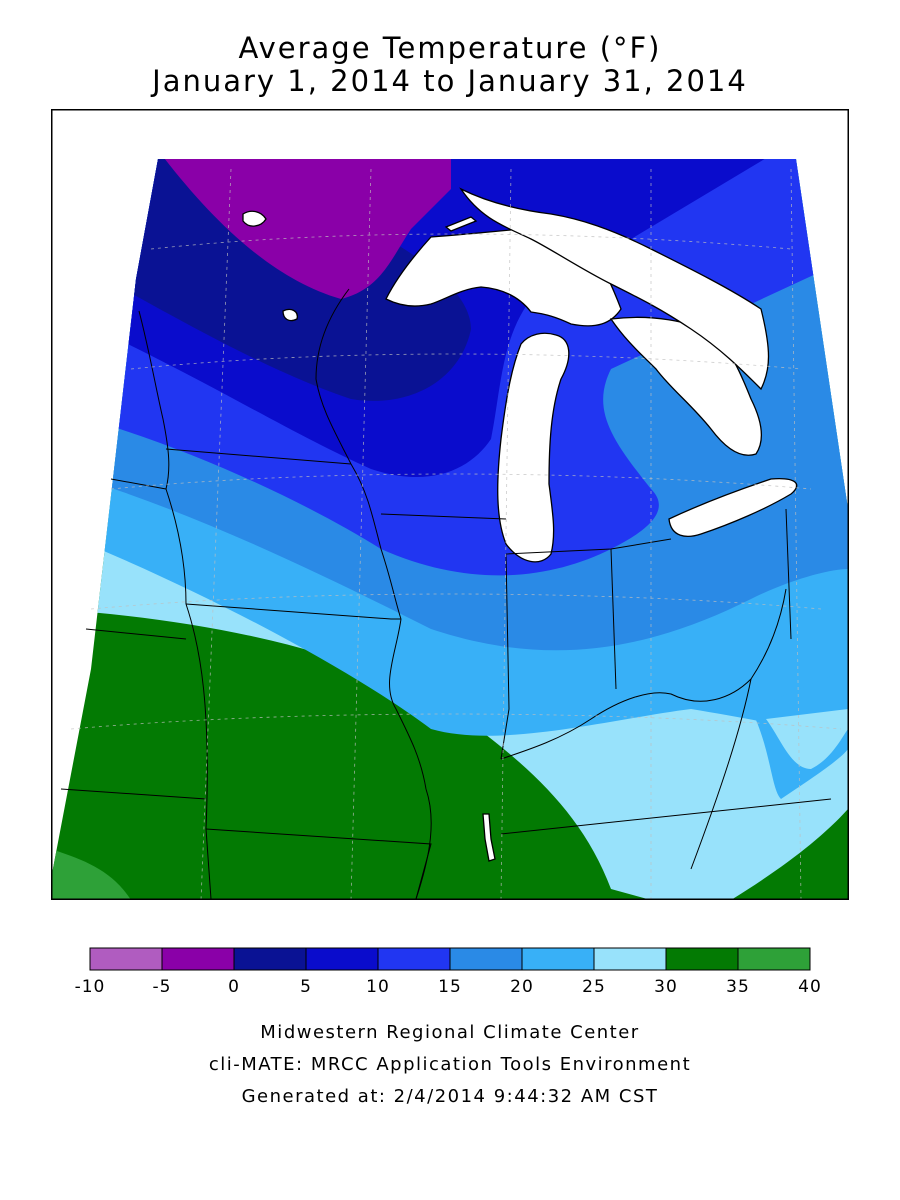  Describe the element at coordinates (154, 400) in the screenshot. I see `mn-nd-border` at that location.